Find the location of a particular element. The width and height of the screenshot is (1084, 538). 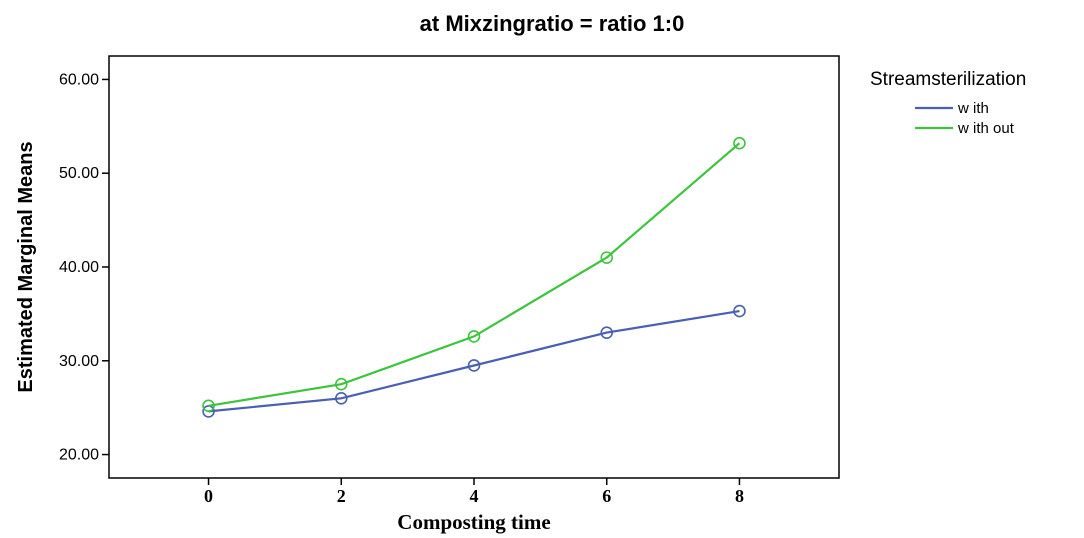

y-axis-label: Estimated Marginal Means is located at coordinates (26, 266).